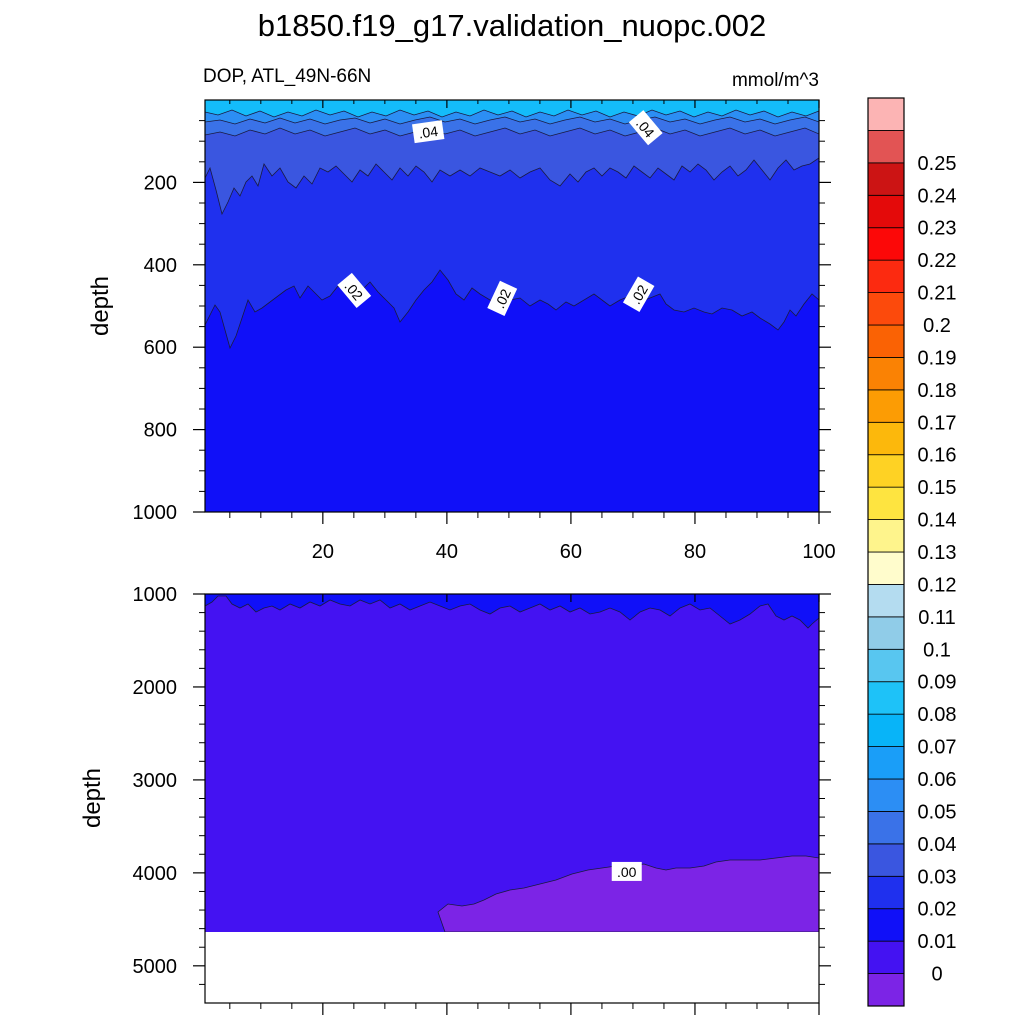 This screenshot has width=1024, height=1024. Describe the element at coordinates (936, 975) in the screenshot. I see `colorbar-tick-label: 0` at that location.